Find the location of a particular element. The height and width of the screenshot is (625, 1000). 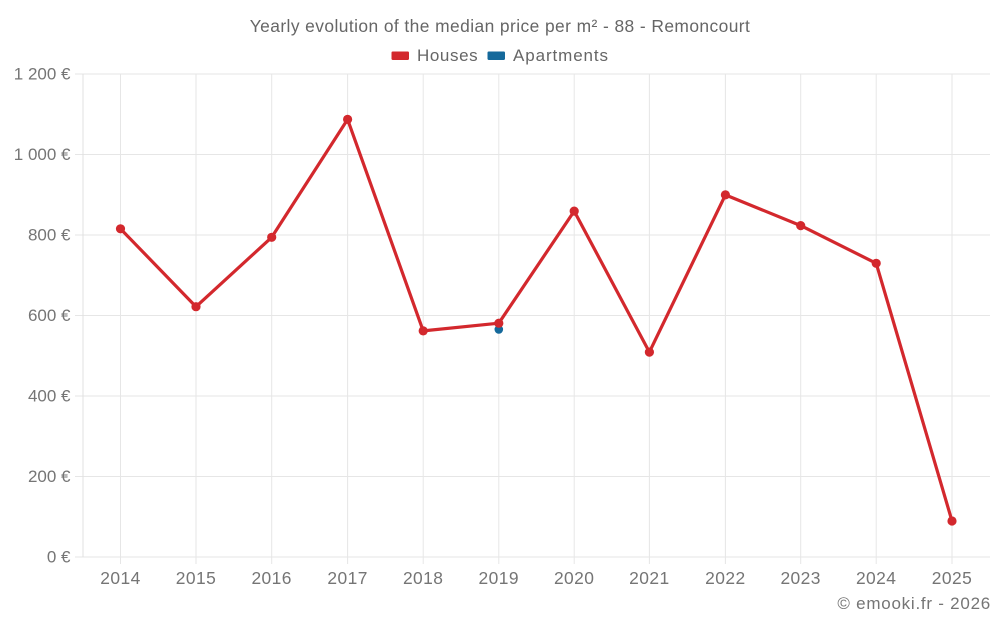

svg-text: 2024 is located at coordinates (876, 578).